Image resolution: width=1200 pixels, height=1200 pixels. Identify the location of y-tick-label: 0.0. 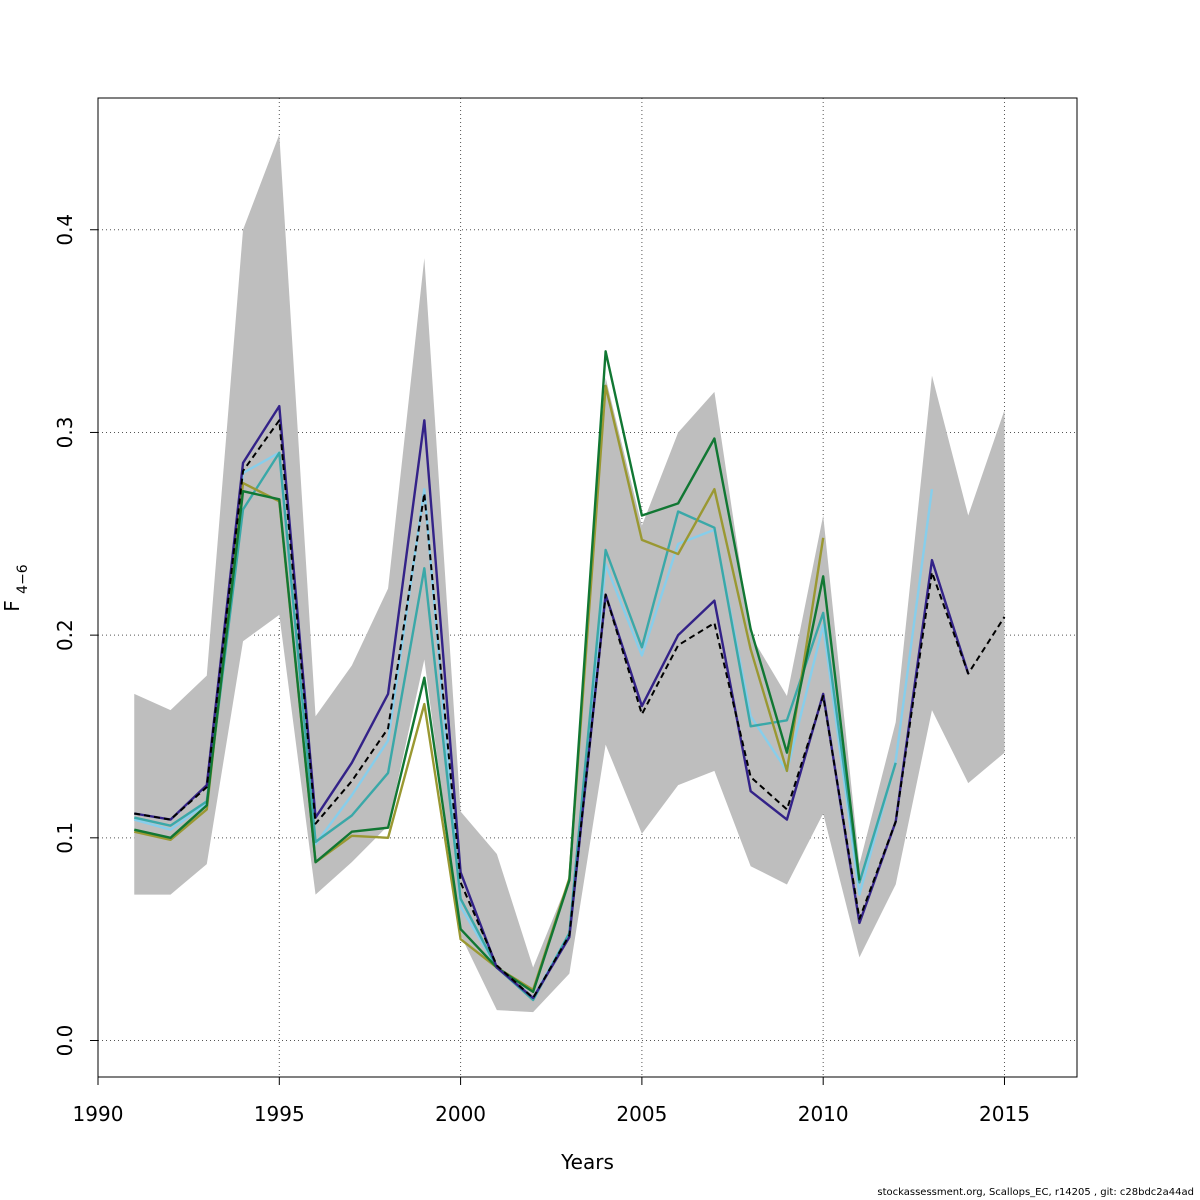
(65, 1041).